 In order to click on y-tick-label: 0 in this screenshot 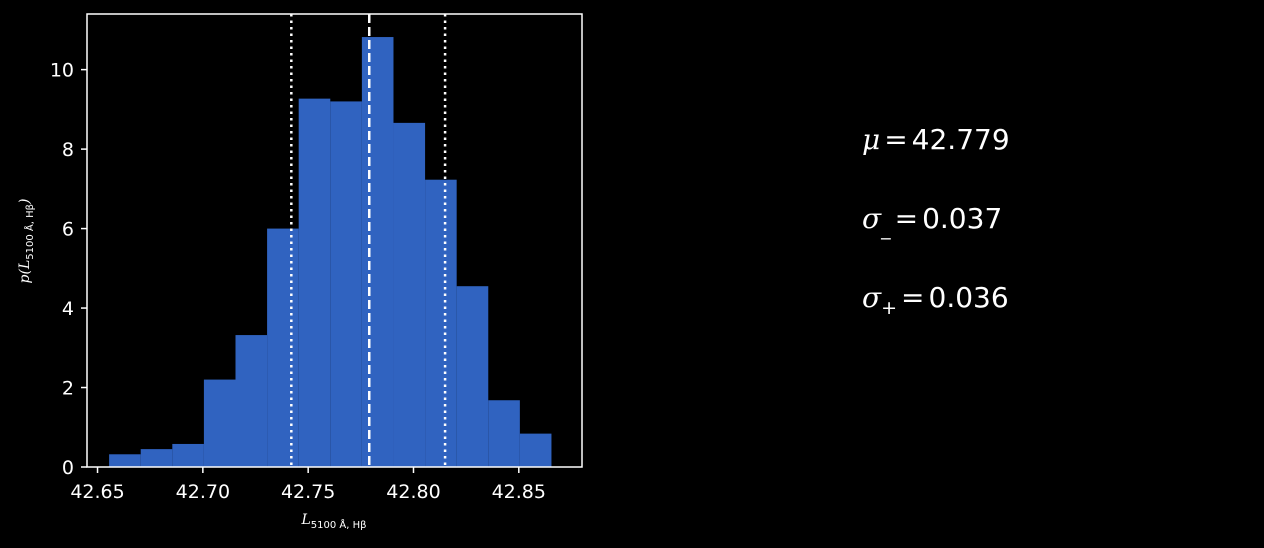, I will do `click(68, 468)`.